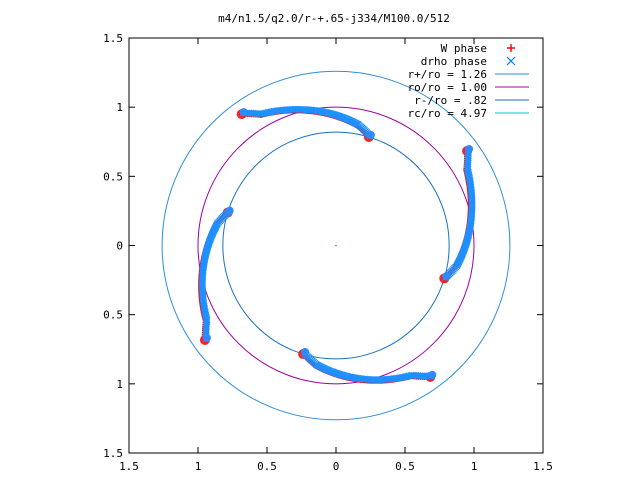 Image resolution: width=640 pixels, height=480 pixels. I want to click on legend-label: drho phase, so click(454, 61).